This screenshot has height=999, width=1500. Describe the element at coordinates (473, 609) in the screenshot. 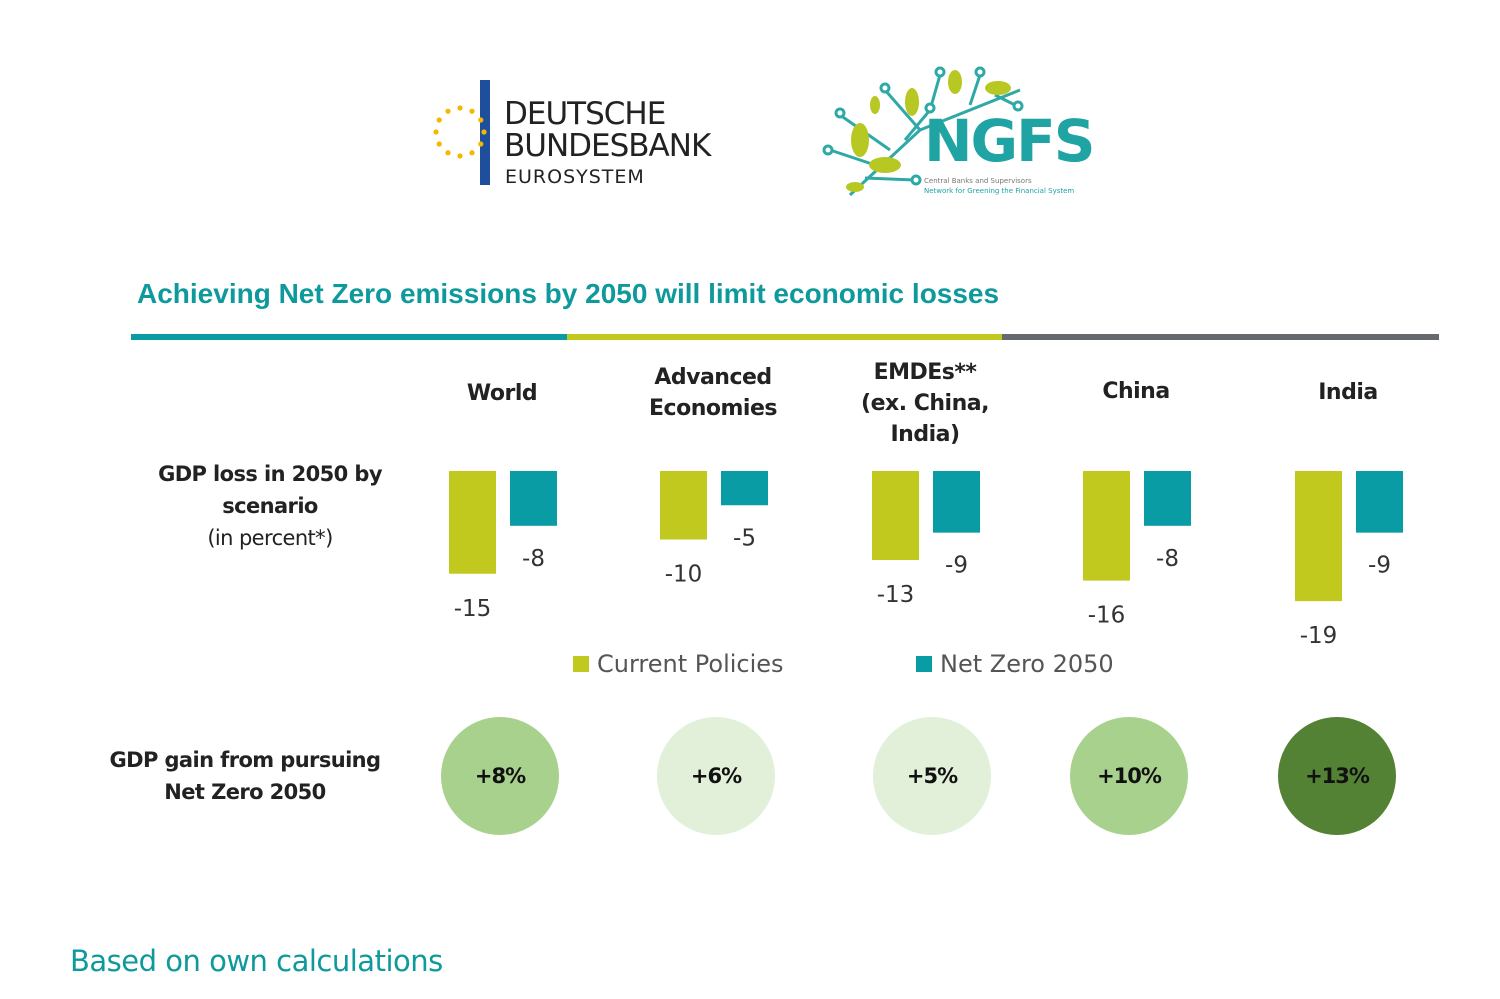

I see `data-label: -15` at that location.